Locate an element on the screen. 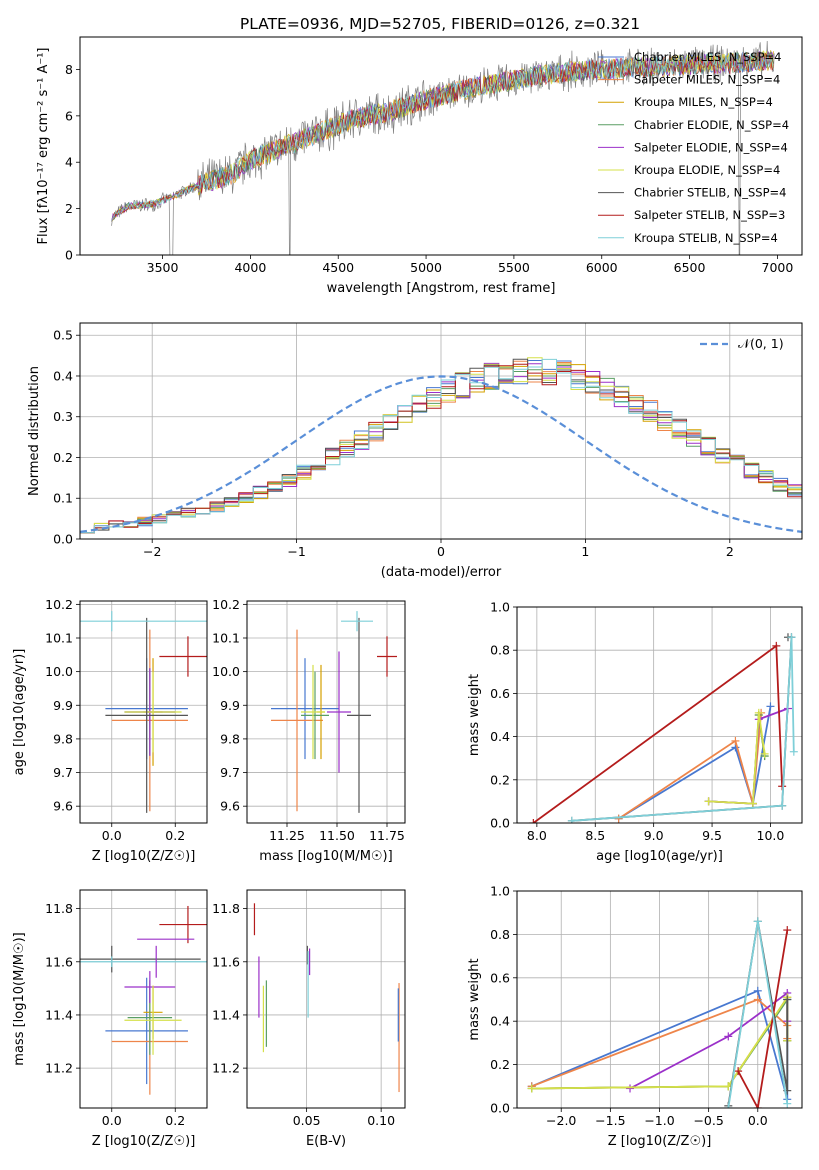 Image resolution: width=819 pixels, height=1170 pixels. y-tick-label: 0.6 is located at coordinates (500, 693).